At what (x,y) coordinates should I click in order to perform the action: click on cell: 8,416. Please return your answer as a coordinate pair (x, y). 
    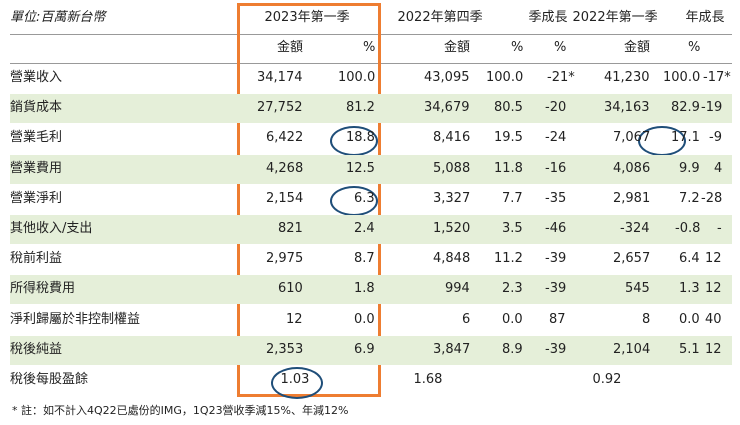
    Looking at the image, I should click on (452, 138).